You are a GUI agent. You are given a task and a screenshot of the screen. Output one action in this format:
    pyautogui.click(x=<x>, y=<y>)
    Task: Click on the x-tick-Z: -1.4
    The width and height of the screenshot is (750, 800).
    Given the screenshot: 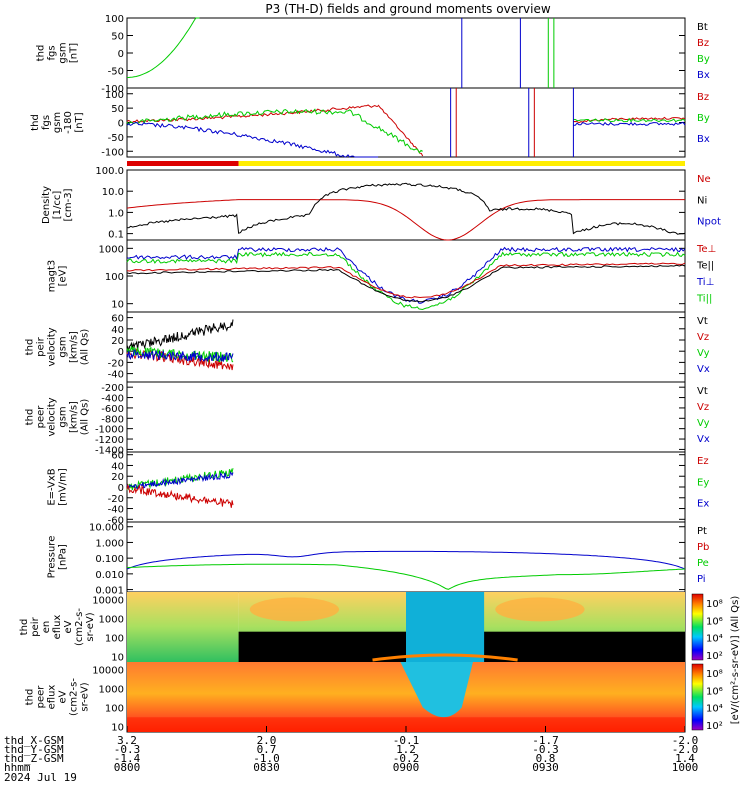 What is the action you would take?
    pyautogui.click(x=127, y=758)
    